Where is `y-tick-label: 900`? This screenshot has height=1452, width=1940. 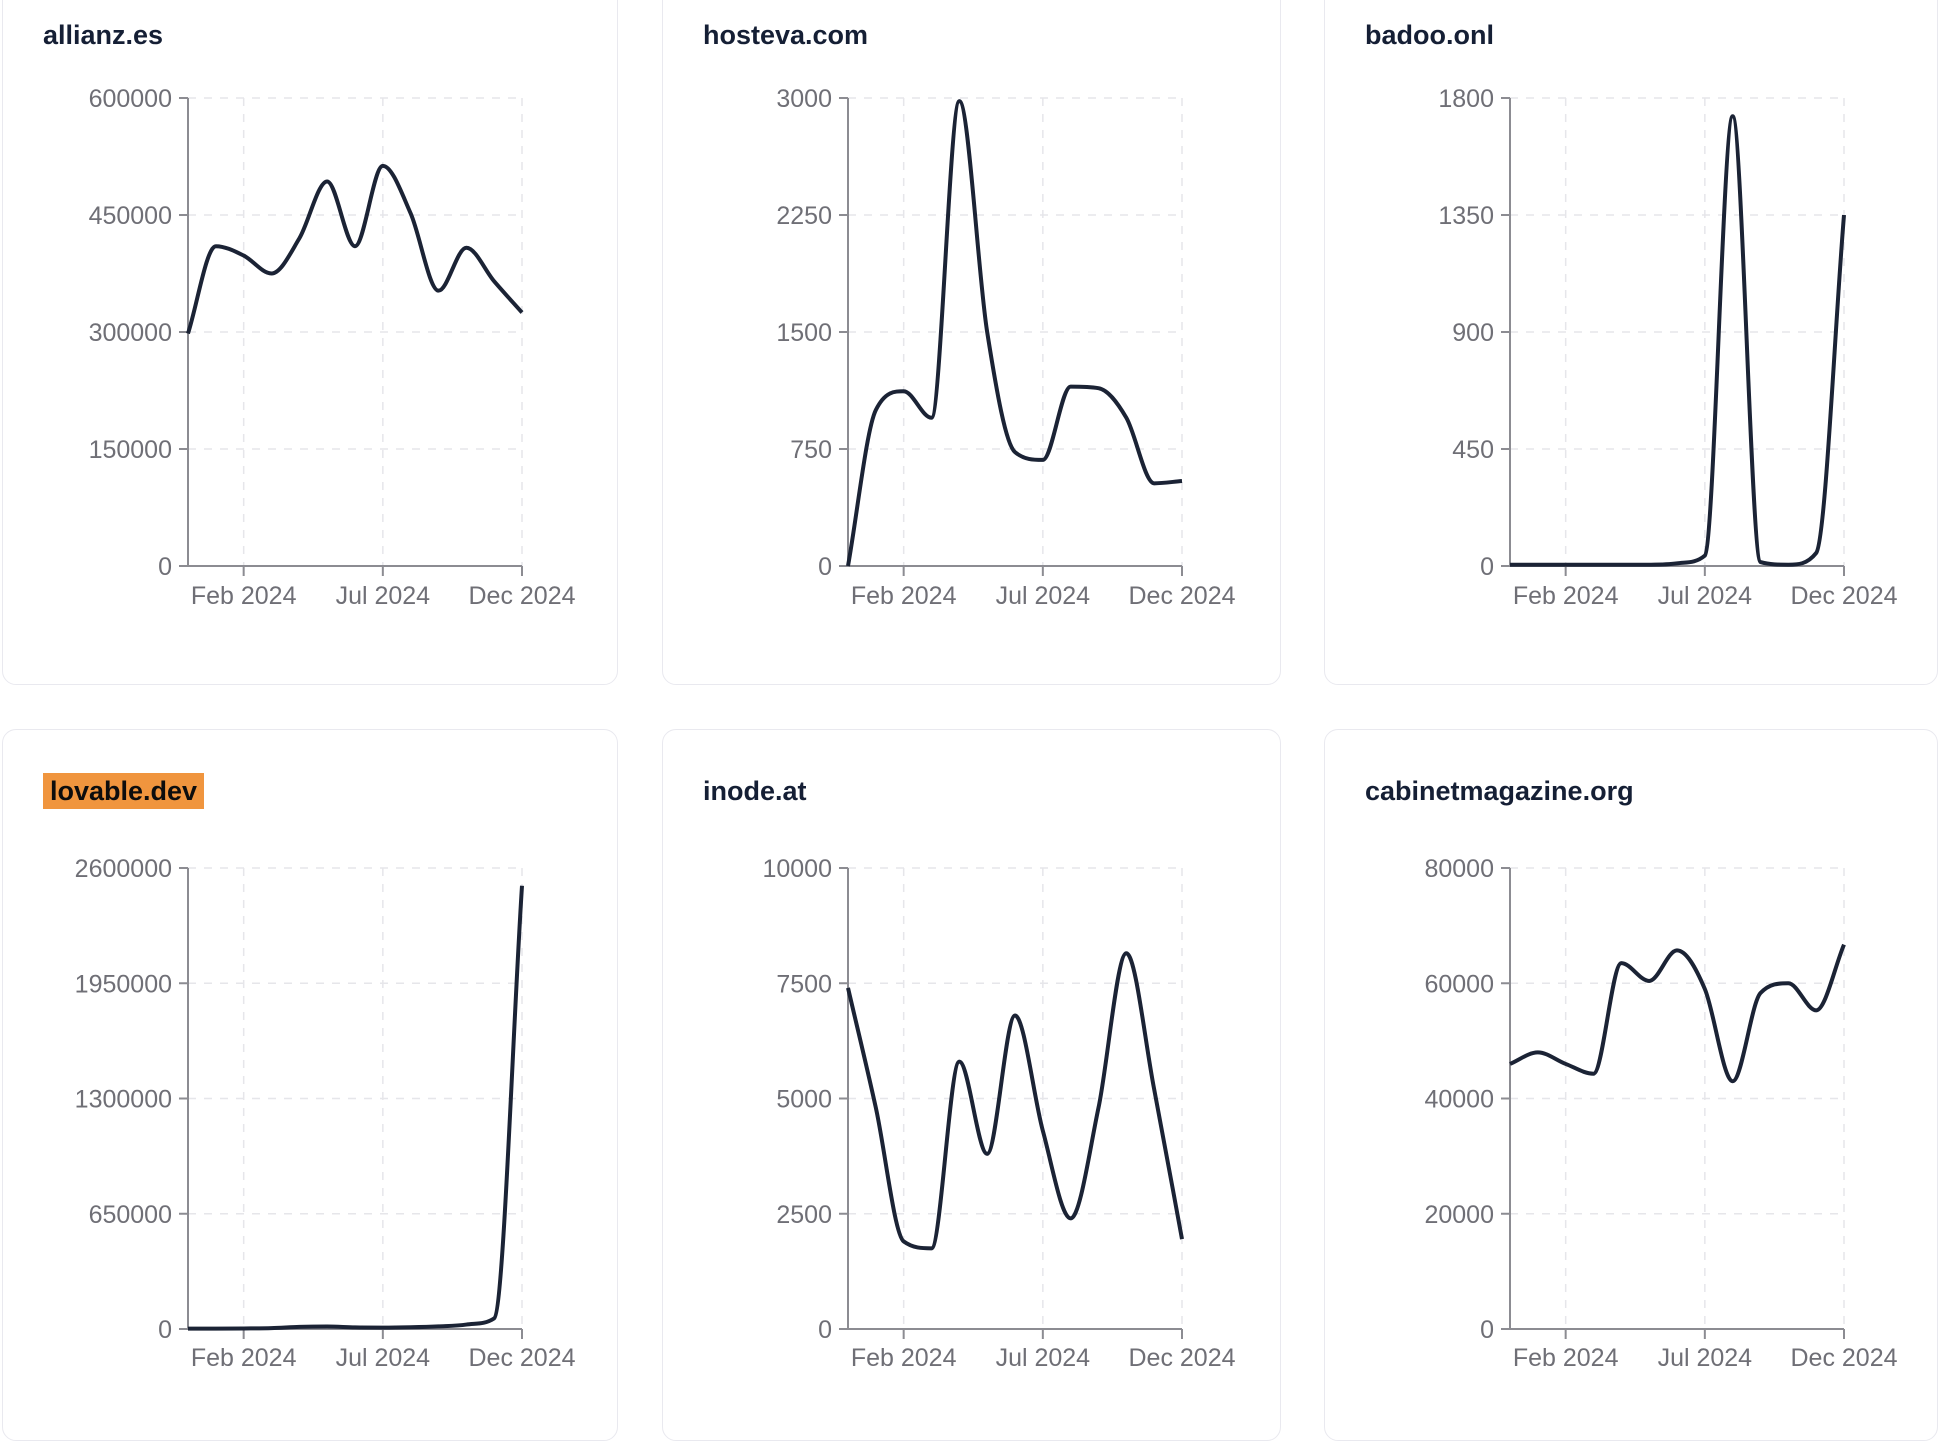
y-tick-label: 900 is located at coordinates (1473, 333).